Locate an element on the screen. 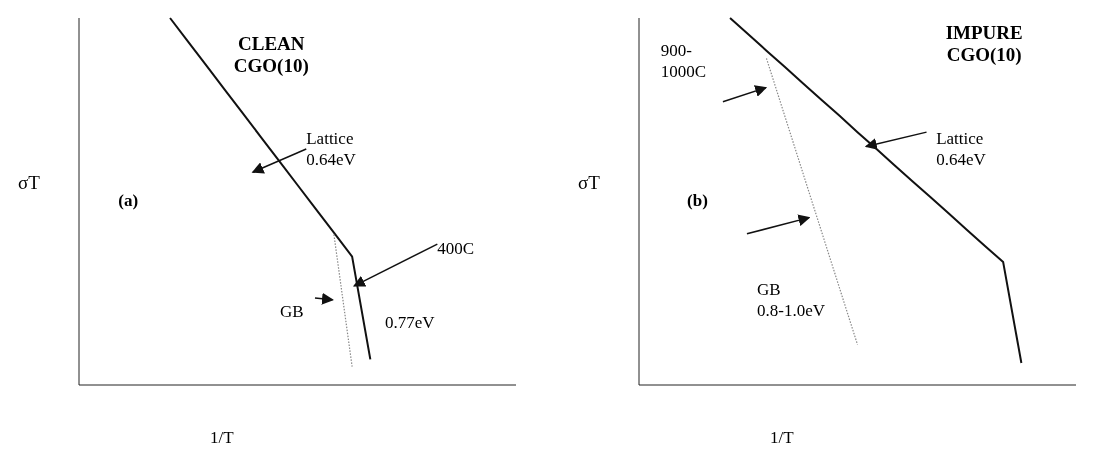  text: CLEAN CGO(10) is located at coordinates (271, 55).